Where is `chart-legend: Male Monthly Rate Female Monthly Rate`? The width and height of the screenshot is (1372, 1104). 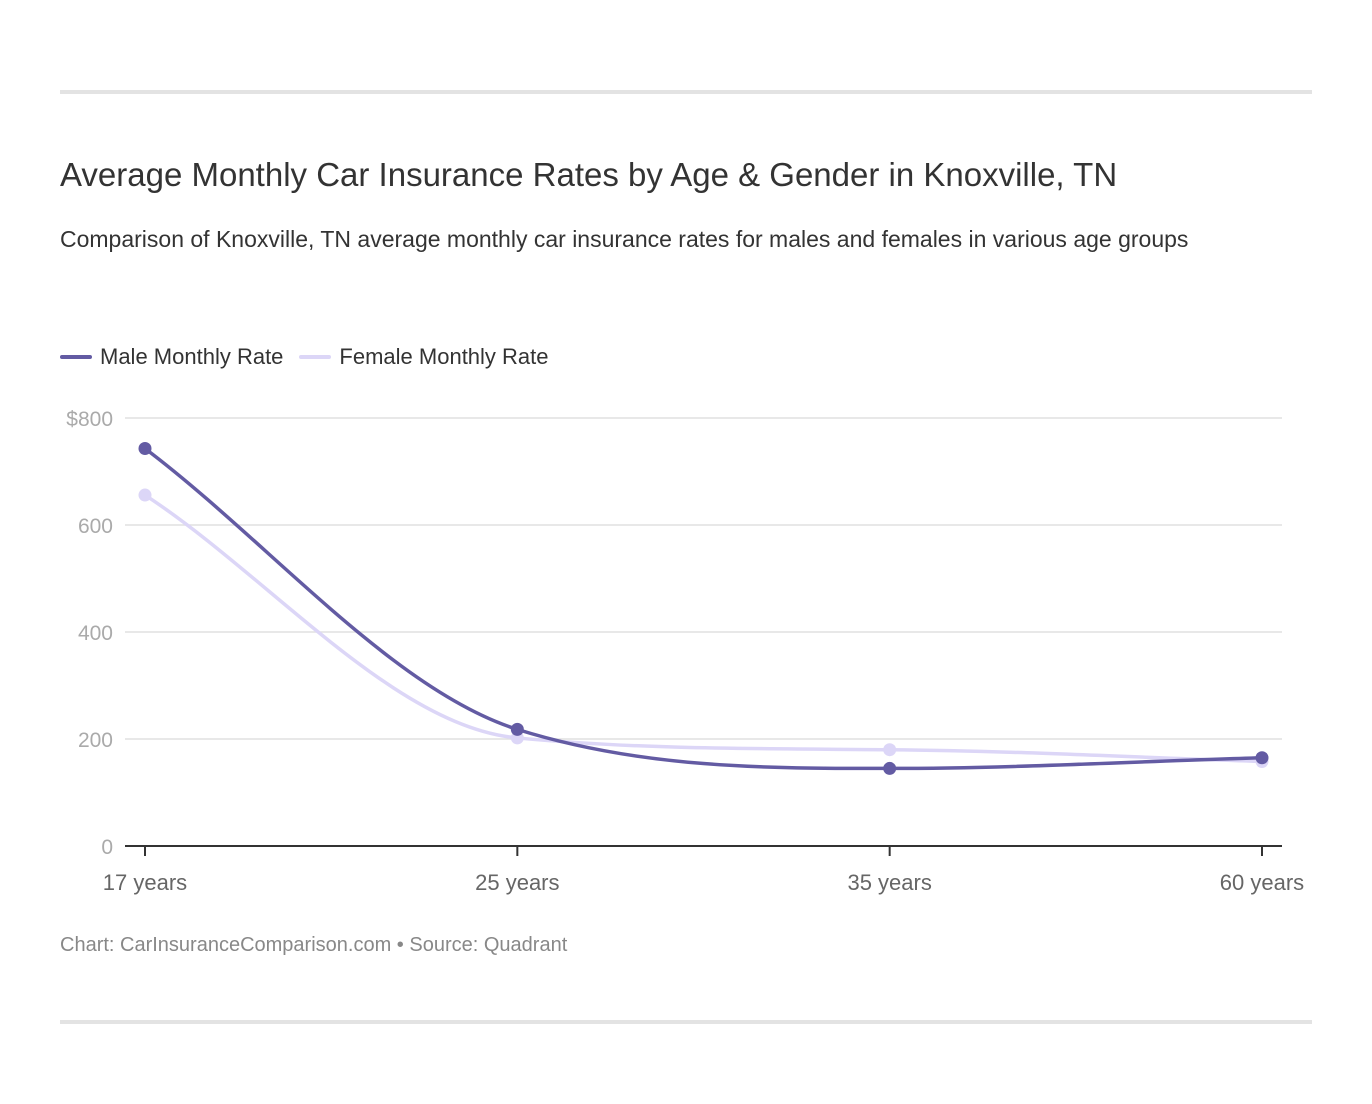 chart-legend: Male Monthly Rate Female Monthly Rate is located at coordinates (312, 357).